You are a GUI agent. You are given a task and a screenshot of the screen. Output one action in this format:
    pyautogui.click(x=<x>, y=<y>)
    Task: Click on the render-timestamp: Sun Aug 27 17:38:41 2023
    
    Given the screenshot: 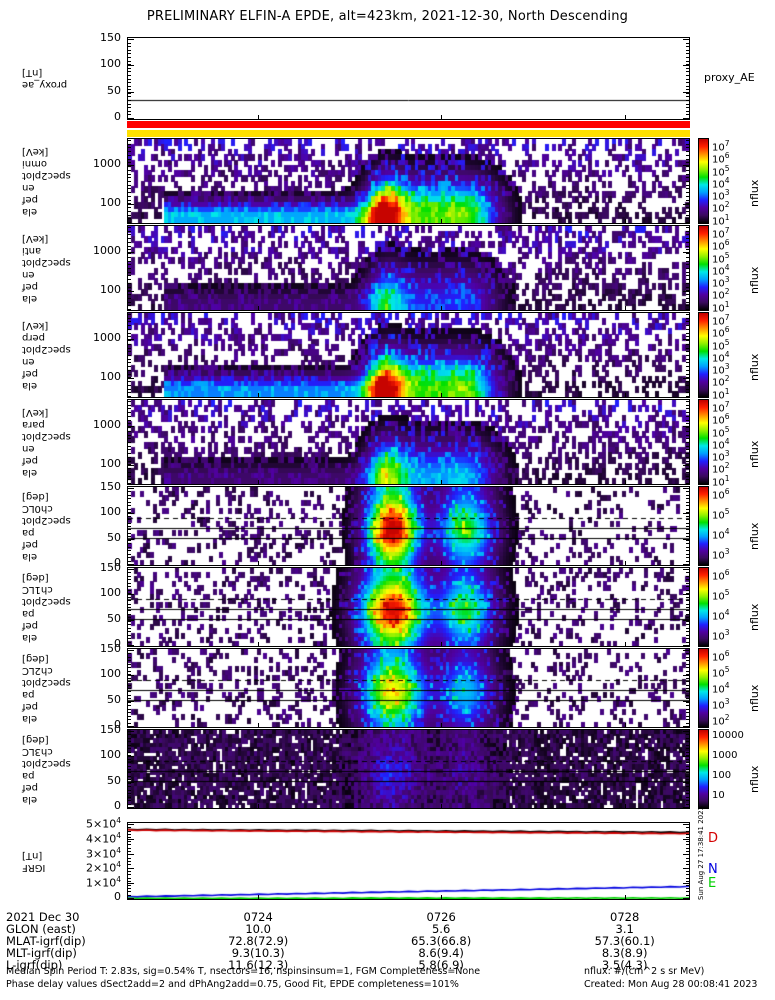 What is the action you would take?
    pyautogui.click(x=701, y=852)
    